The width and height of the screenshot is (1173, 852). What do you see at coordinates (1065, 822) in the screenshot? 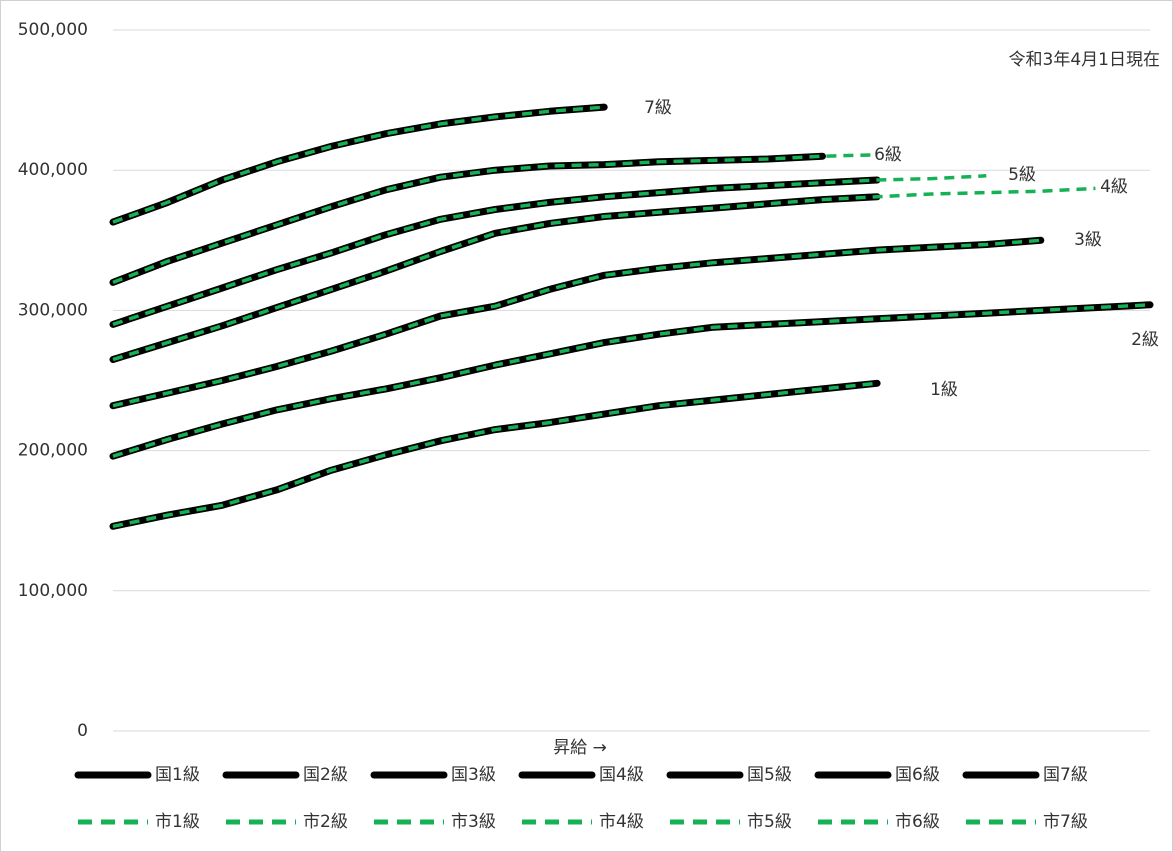
I see `legend-label: 市7級` at bounding box center [1065, 822].